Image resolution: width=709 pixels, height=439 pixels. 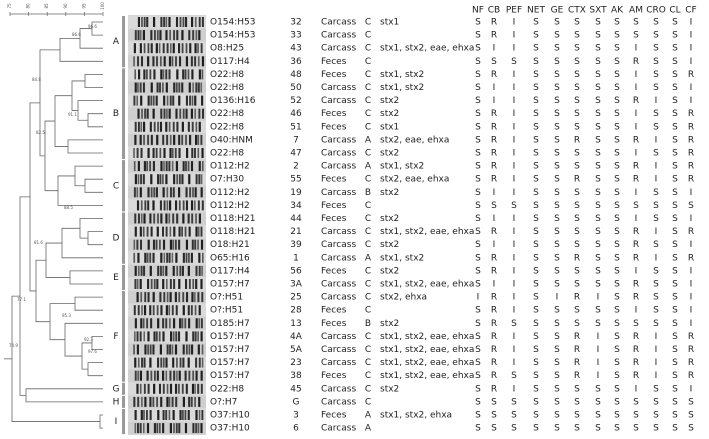 I want to click on isolate: 34, so click(x=296, y=206).